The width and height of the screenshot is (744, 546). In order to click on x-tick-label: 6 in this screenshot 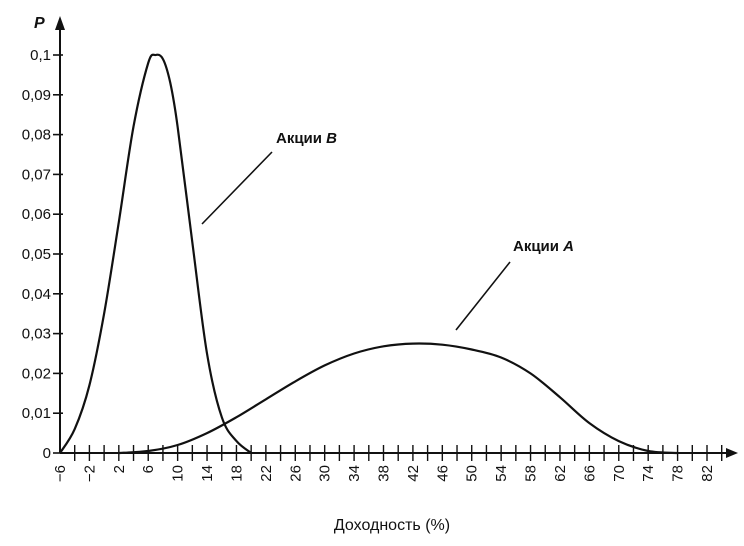, I will do `click(148, 469)`.